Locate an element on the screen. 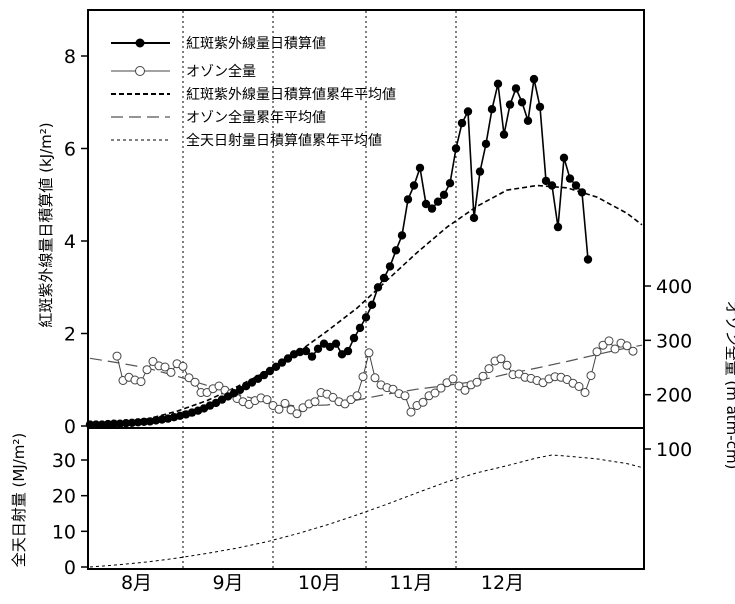 The image size is (735, 604). x-axis: 8月 9月 10月 11月 12月 is located at coordinates (322, 583).